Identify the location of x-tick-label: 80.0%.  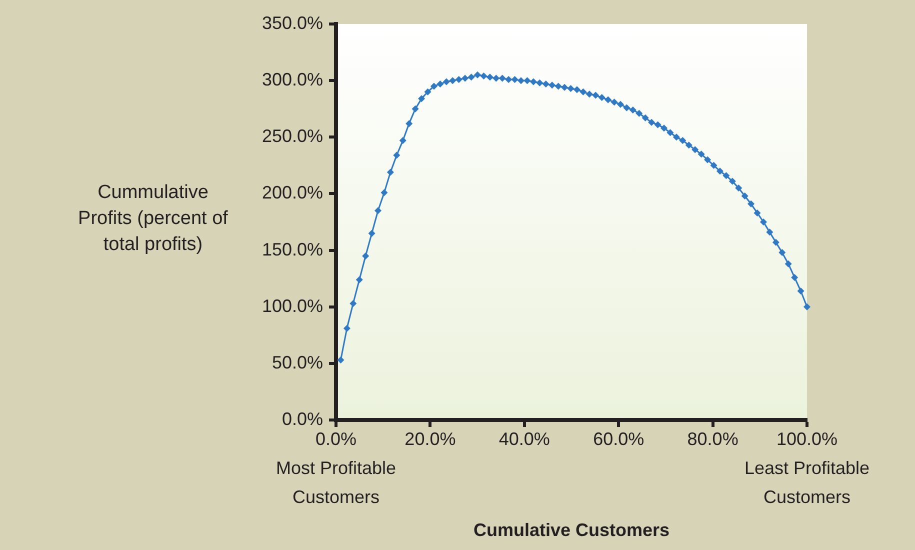
(712, 438).